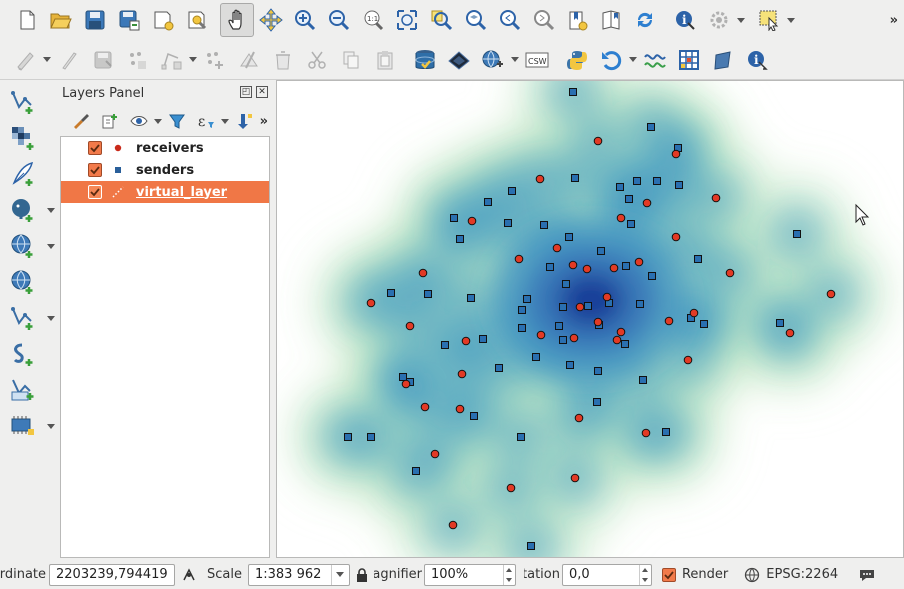 Image resolution: width=904 pixels, height=589 pixels. Describe the element at coordinates (110, 121) in the screenshot. I see `add-group-icon` at that location.